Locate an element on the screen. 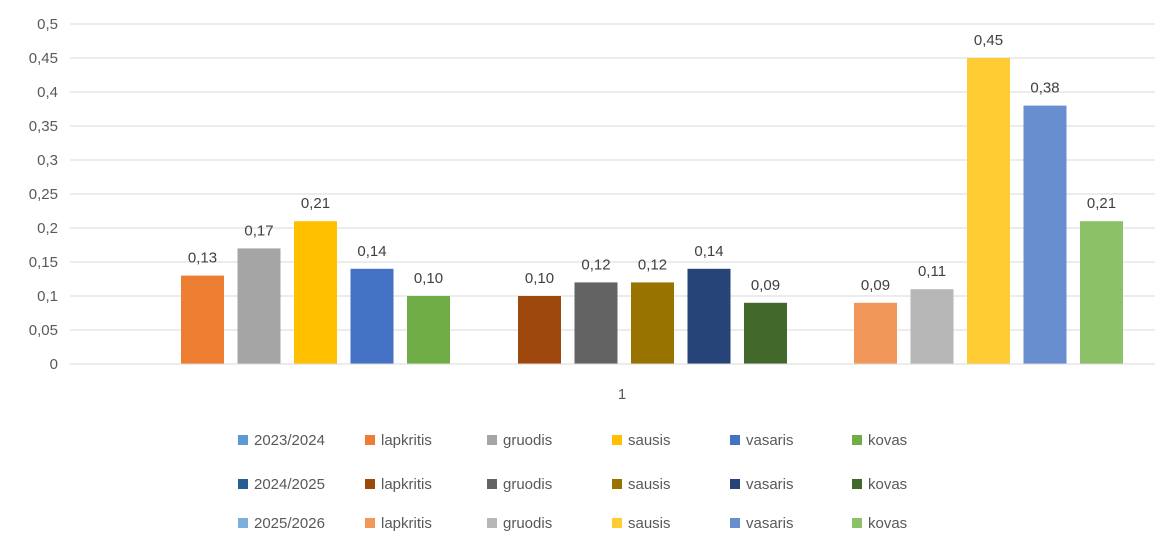 The height and width of the screenshot is (539, 1167). y-tick-label: 0 is located at coordinates (54, 364).